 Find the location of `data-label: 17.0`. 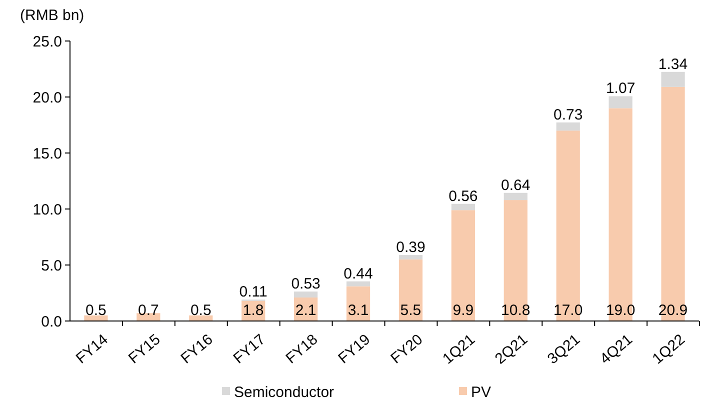

data-label: 17.0 is located at coordinates (568, 310).